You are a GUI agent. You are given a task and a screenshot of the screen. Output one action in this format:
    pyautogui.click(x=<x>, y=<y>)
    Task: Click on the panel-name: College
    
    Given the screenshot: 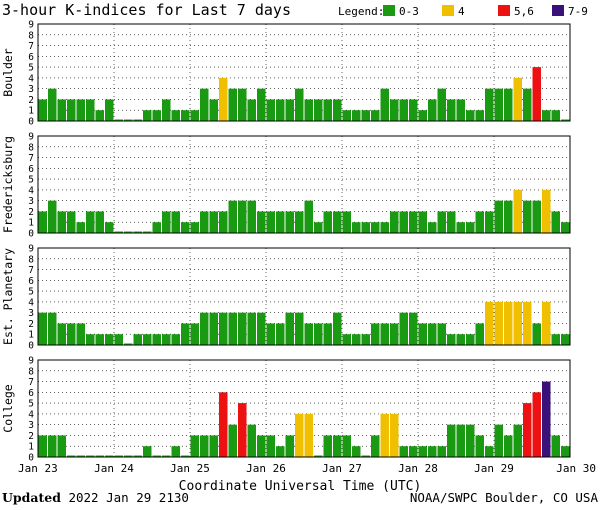 What is the action you would take?
    pyautogui.click(x=8, y=408)
    